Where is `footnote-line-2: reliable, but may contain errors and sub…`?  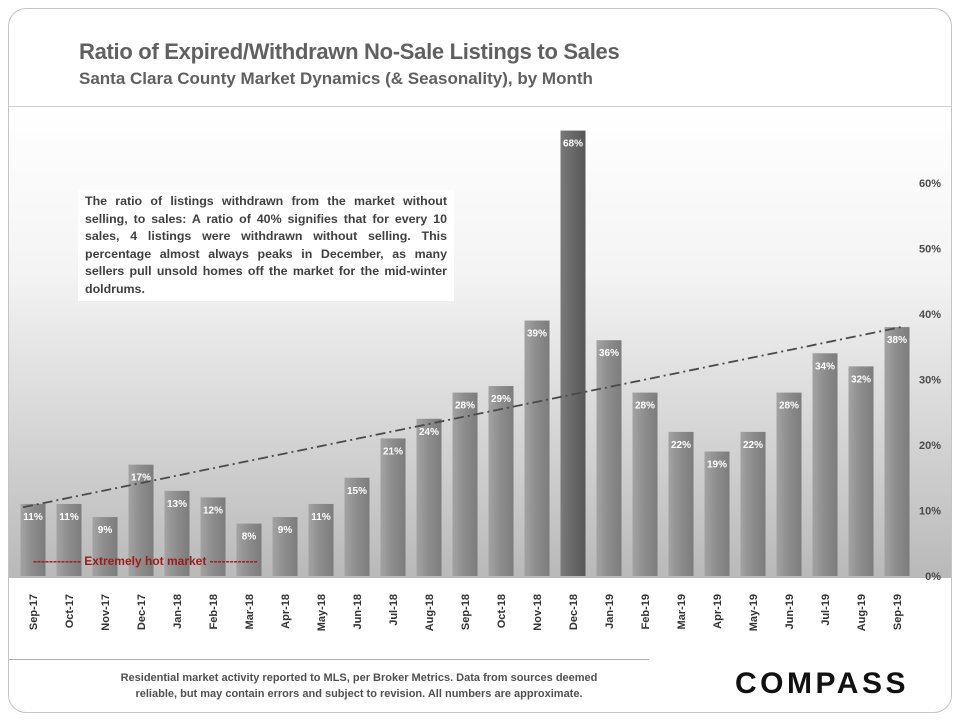 footnote-line-2: reliable, but may contain errors and sub… is located at coordinates (359, 694).